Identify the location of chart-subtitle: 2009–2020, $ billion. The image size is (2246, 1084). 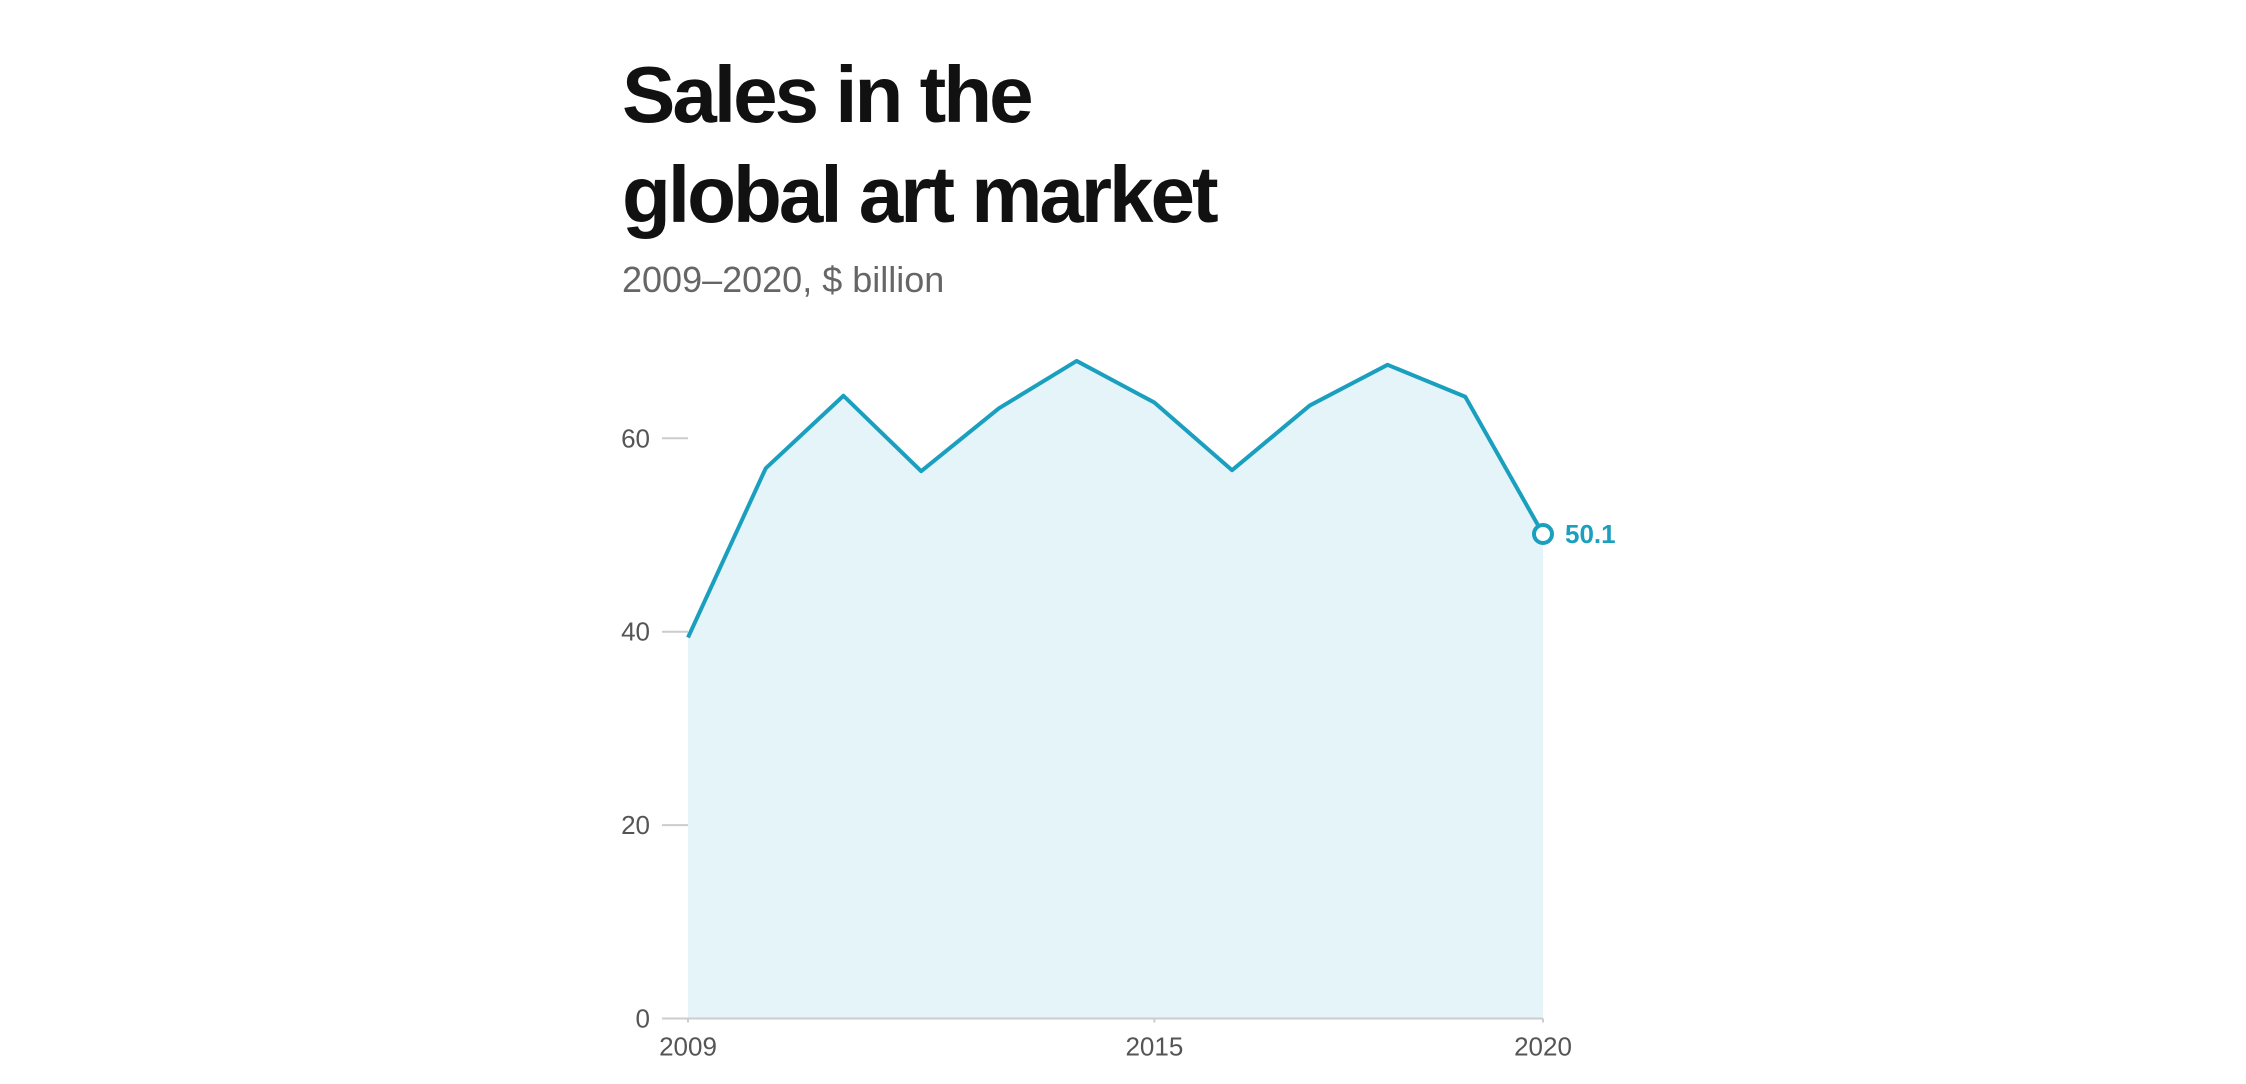
(783, 279).